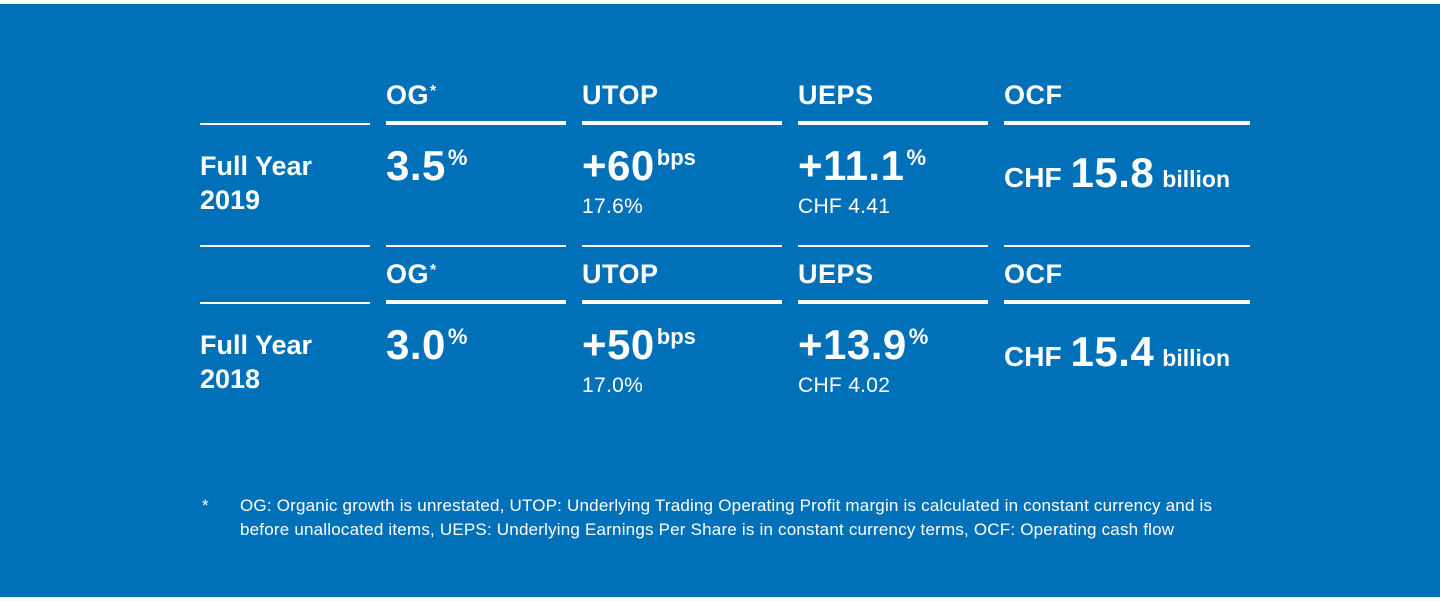  What do you see at coordinates (230, 200) in the screenshot?
I see `period-line2: 2019` at bounding box center [230, 200].